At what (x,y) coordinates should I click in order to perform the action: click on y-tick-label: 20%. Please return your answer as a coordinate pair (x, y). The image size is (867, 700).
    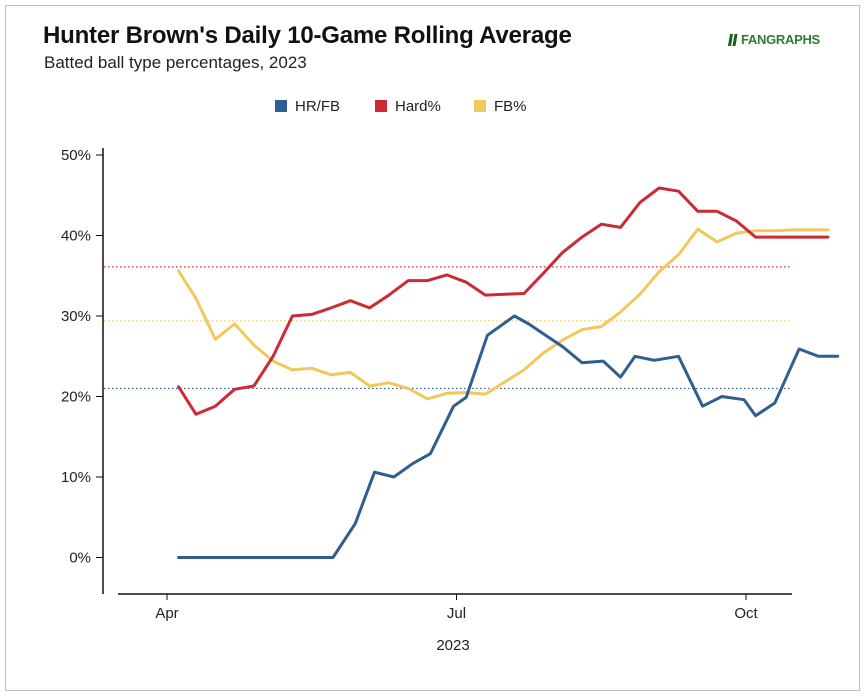
    Looking at the image, I should click on (76, 397).